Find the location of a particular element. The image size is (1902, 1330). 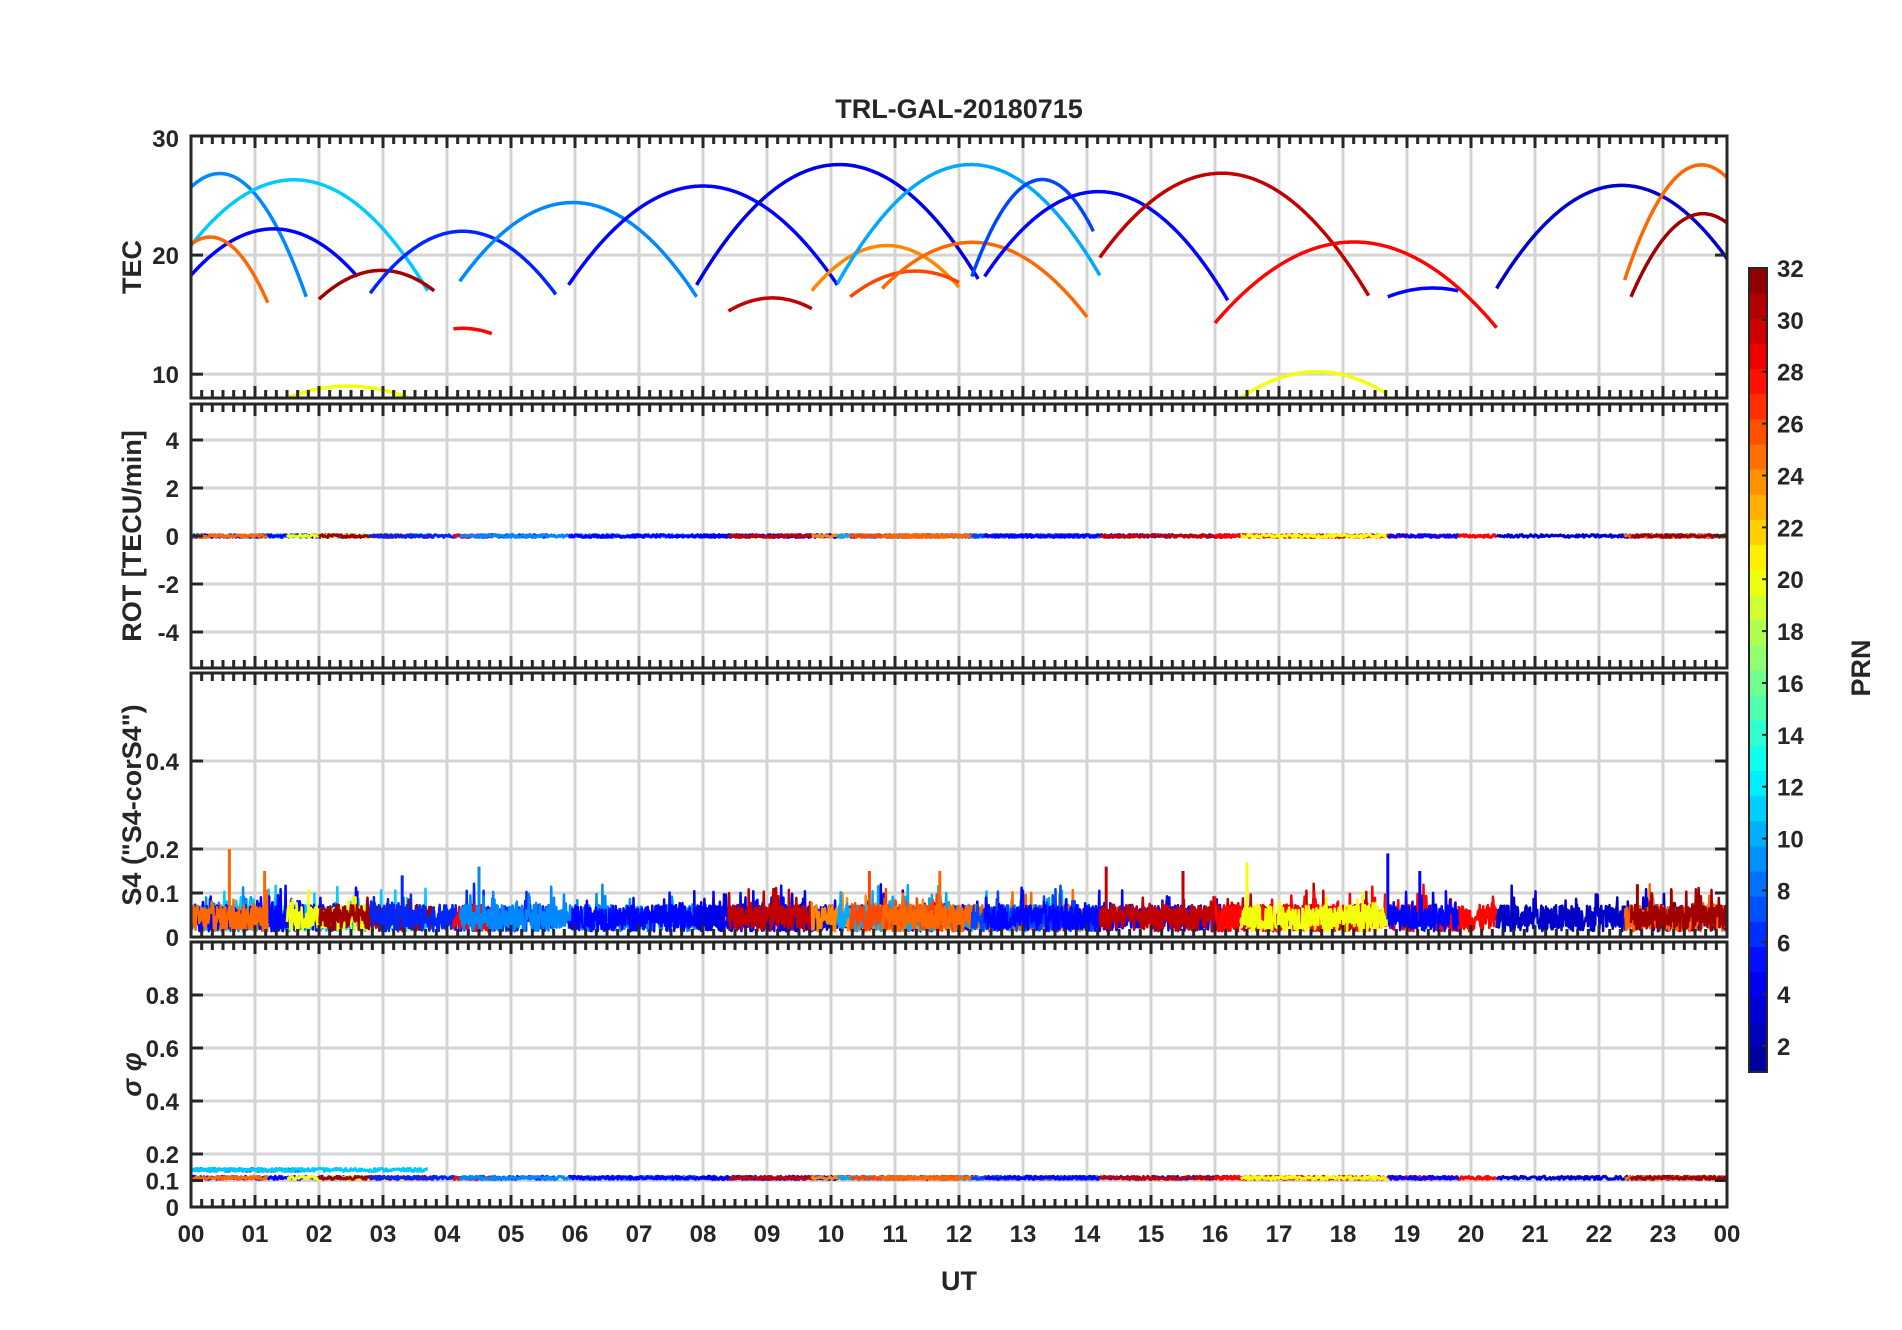

x-tick-label: 18 is located at coordinates (1343, 1234).